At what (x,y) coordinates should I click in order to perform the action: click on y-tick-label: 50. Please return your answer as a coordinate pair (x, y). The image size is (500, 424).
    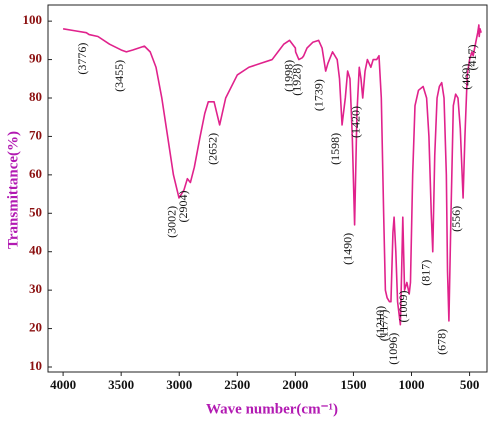
    Looking at the image, I should click on (35, 211).